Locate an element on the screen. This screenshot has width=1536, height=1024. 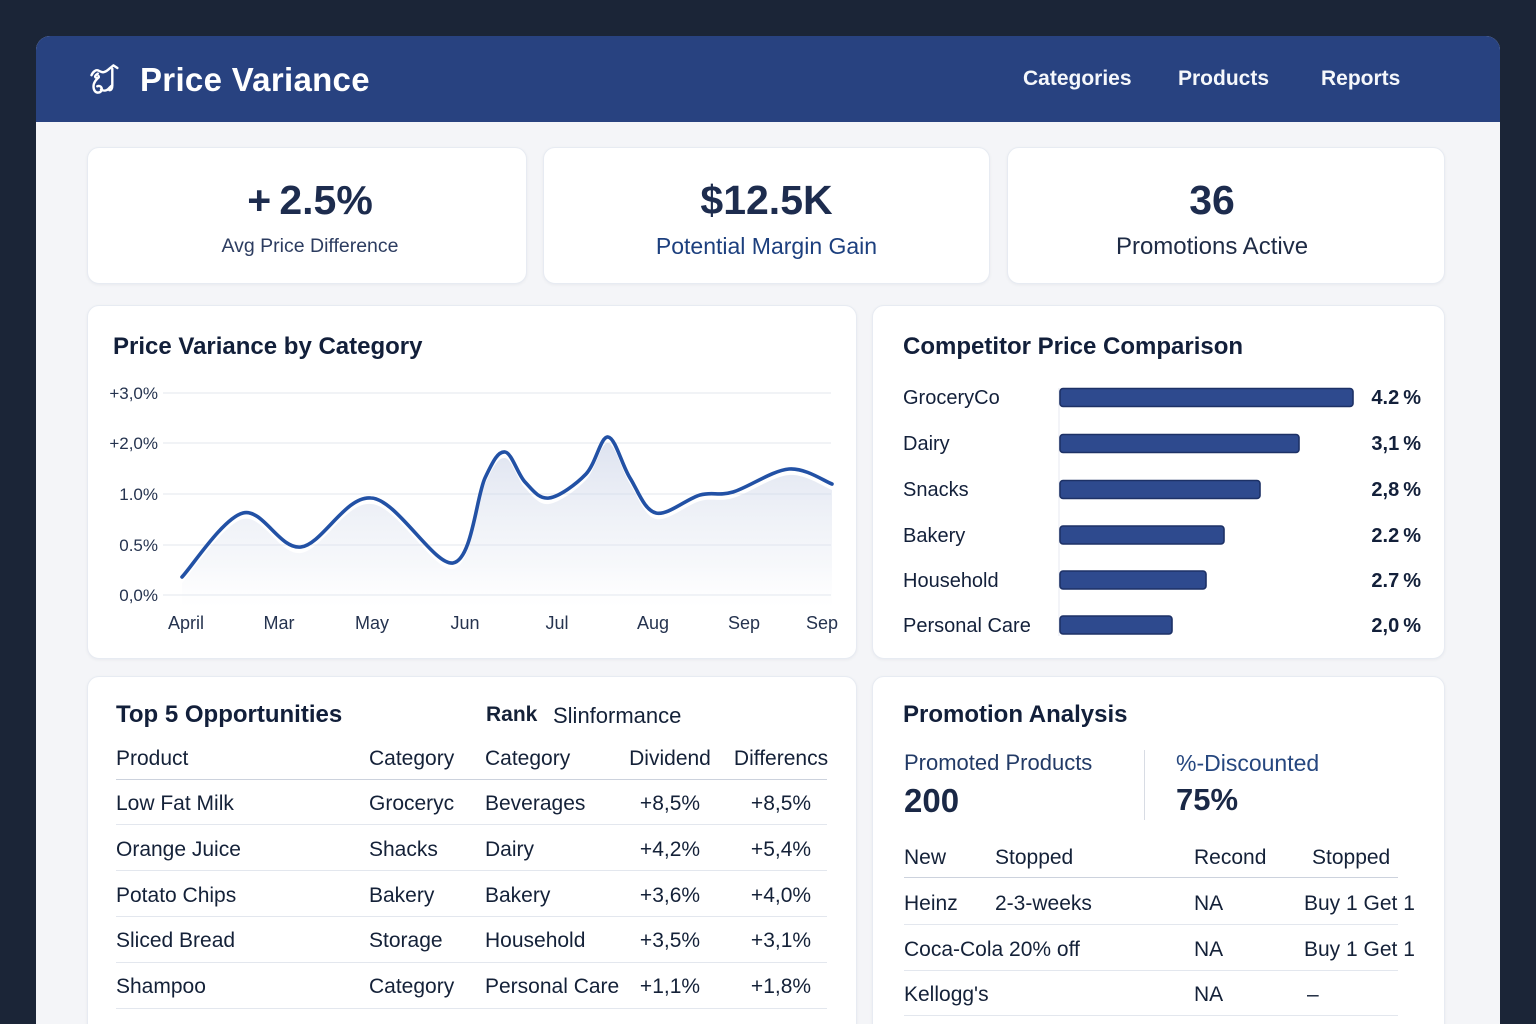
svg-text: 2,0 % is located at coordinates (1396, 626).